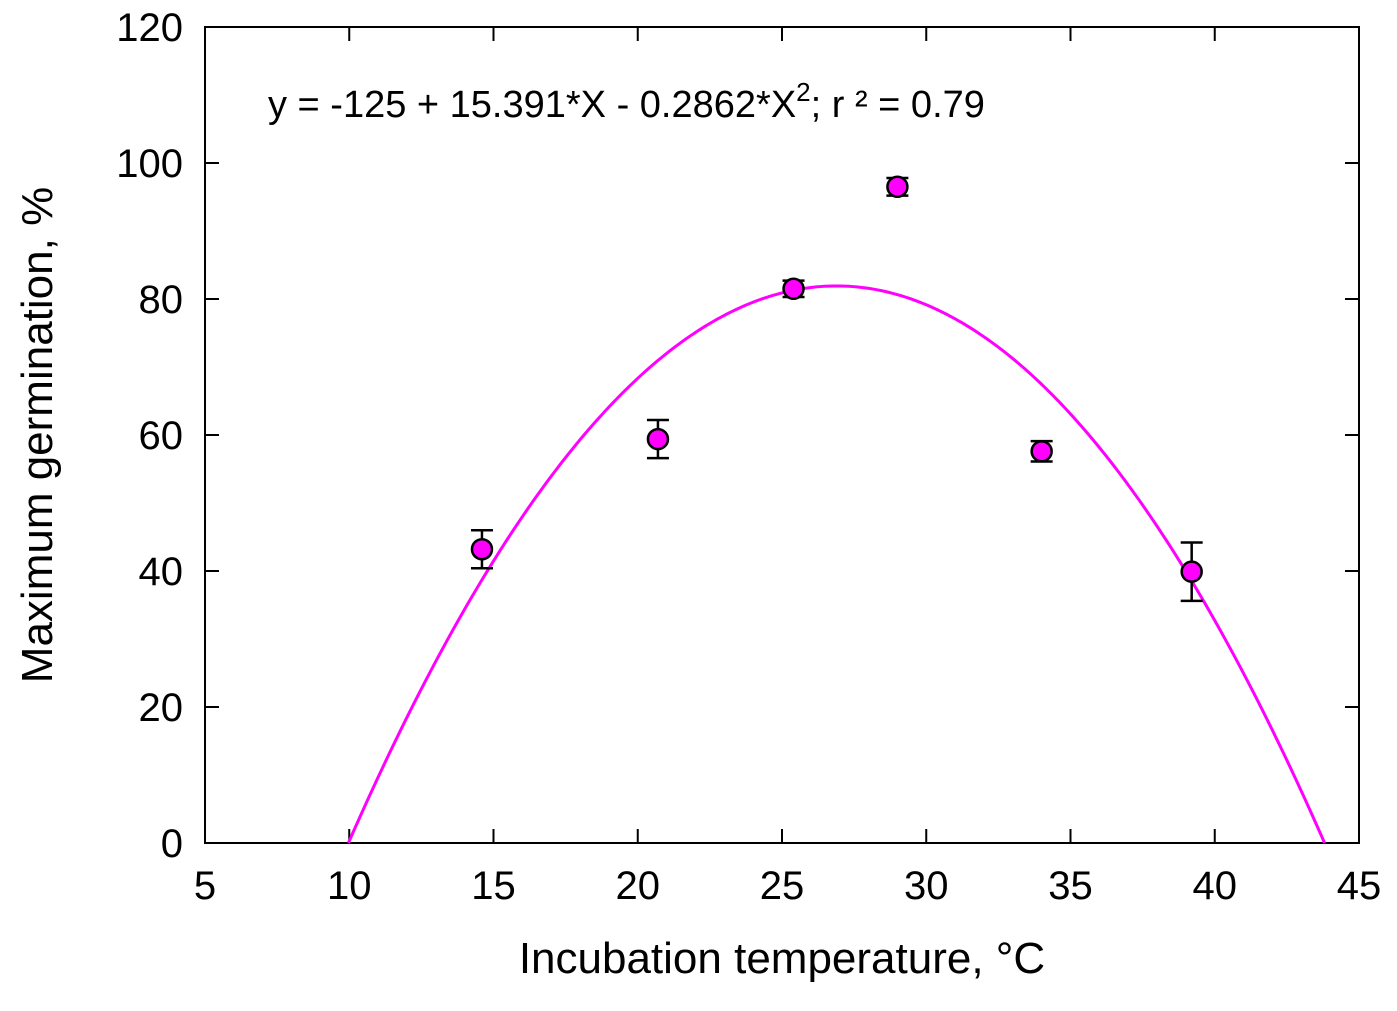 The image size is (1397, 1011). What do you see at coordinates (161, 436) in the screenshot?
I see `y-tick-label: 60` at bounding box center [161, 436].